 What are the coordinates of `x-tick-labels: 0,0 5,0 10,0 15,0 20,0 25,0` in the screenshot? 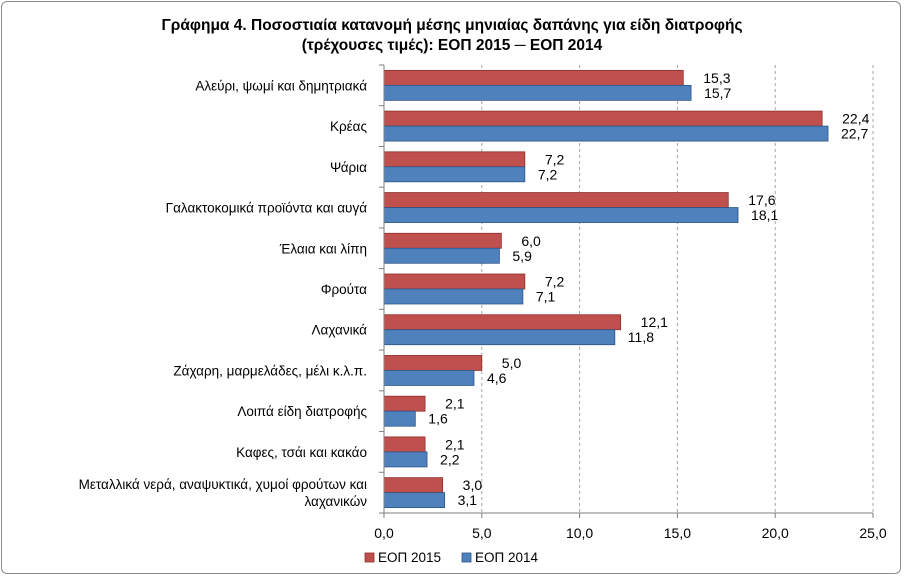 It's located at (630, 533).